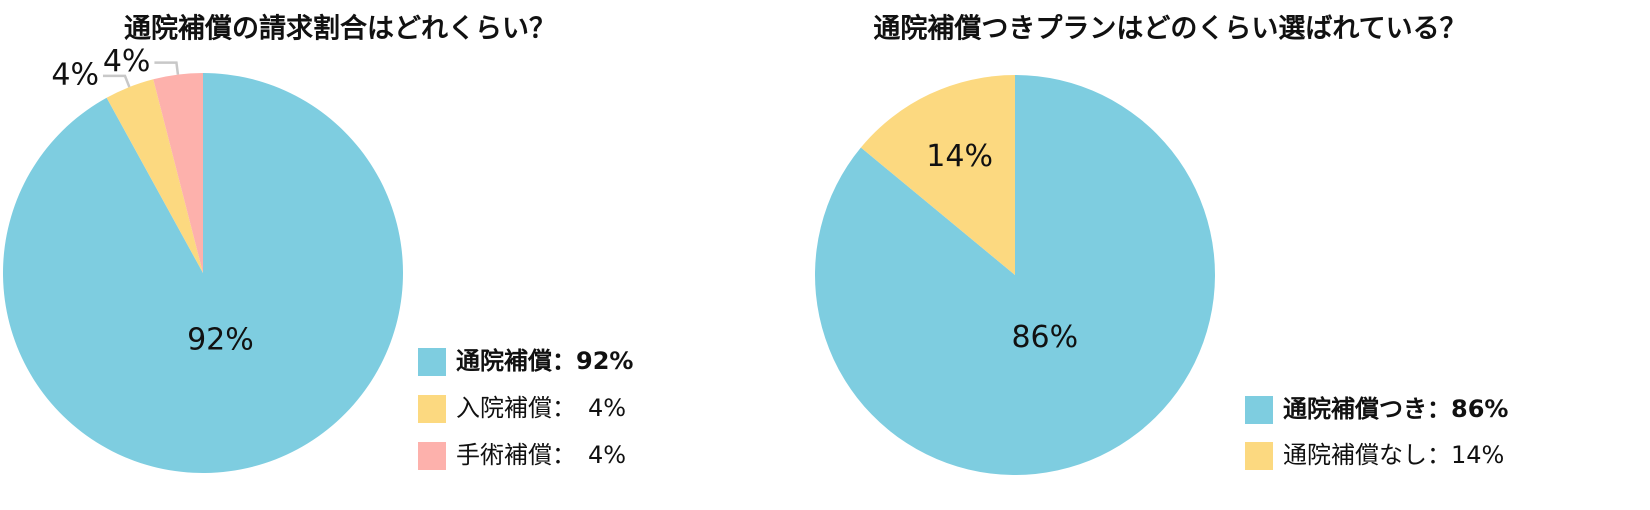 The image size is (1650, 510). I want to click on slice-label: 86%, so click(1044, 337).